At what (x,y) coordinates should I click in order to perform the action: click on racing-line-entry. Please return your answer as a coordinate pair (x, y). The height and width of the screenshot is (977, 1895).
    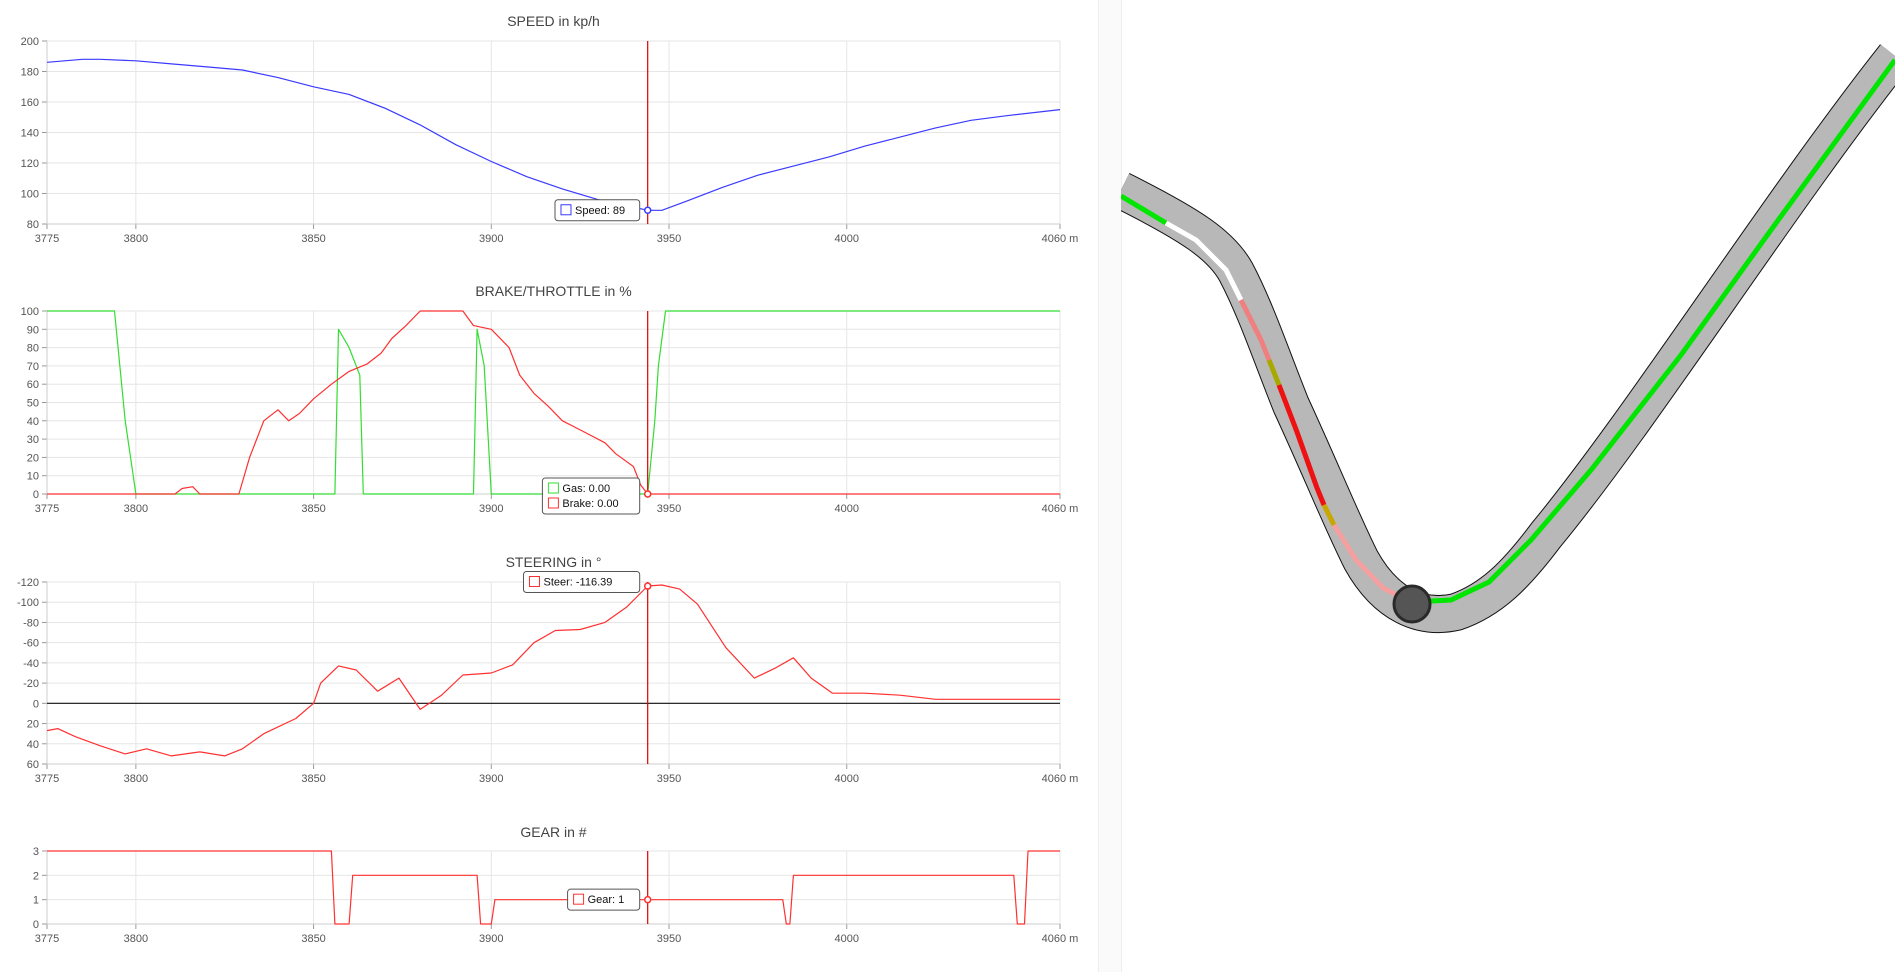
    Looking at the image, I should click on (1143, 209).